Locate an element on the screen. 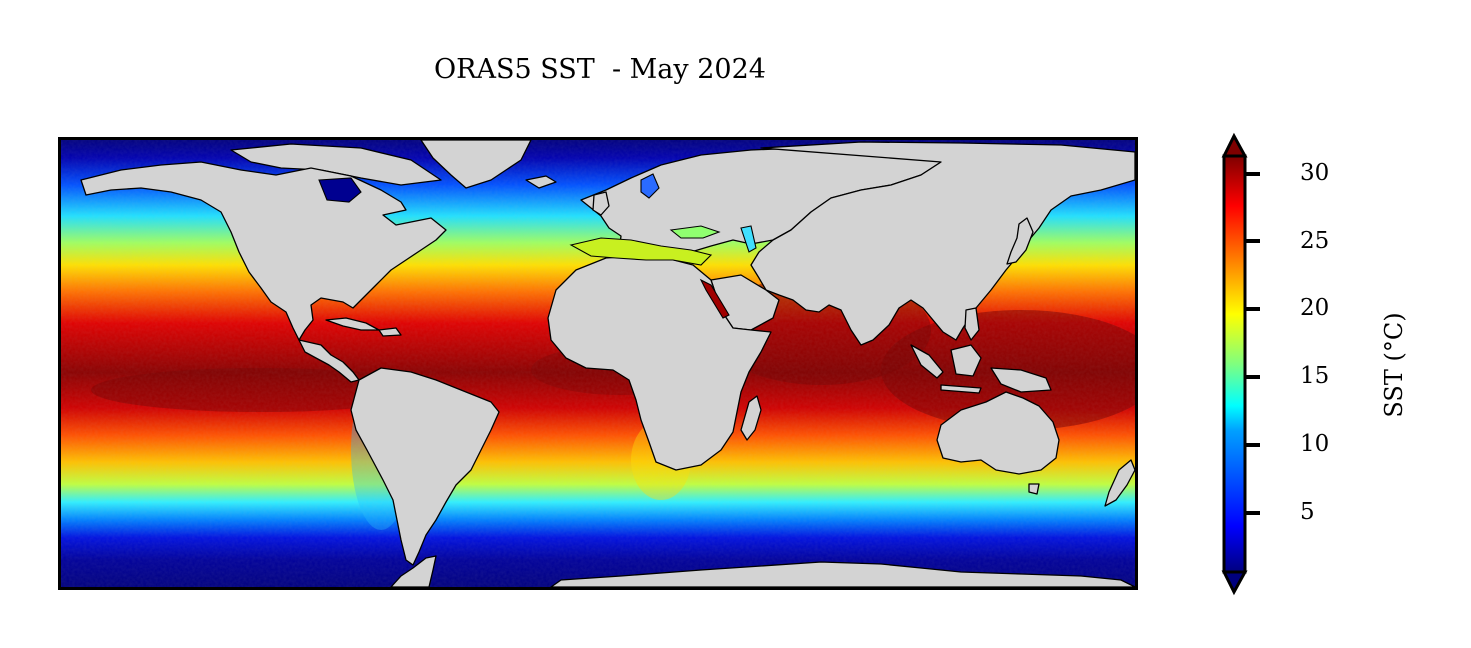  colorbar-extend-min is located at coordinates (1234, 583).